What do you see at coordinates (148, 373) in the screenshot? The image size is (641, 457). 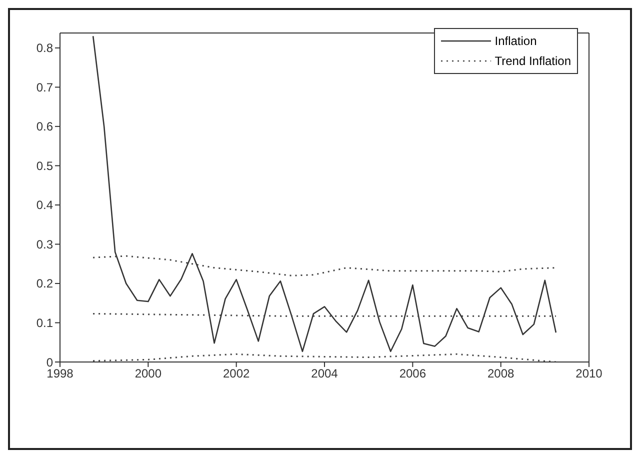 I see `x-tick-label: 2000` at bounding box center [148, 373].